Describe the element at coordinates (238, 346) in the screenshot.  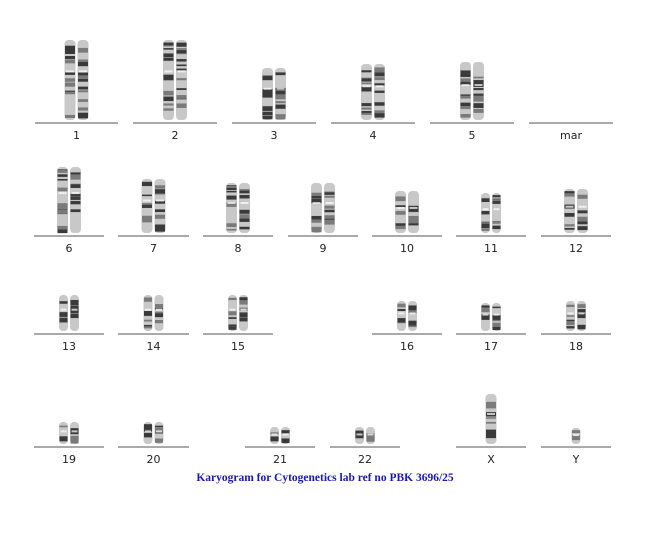
I see `chromosome-label: 15` at that location.